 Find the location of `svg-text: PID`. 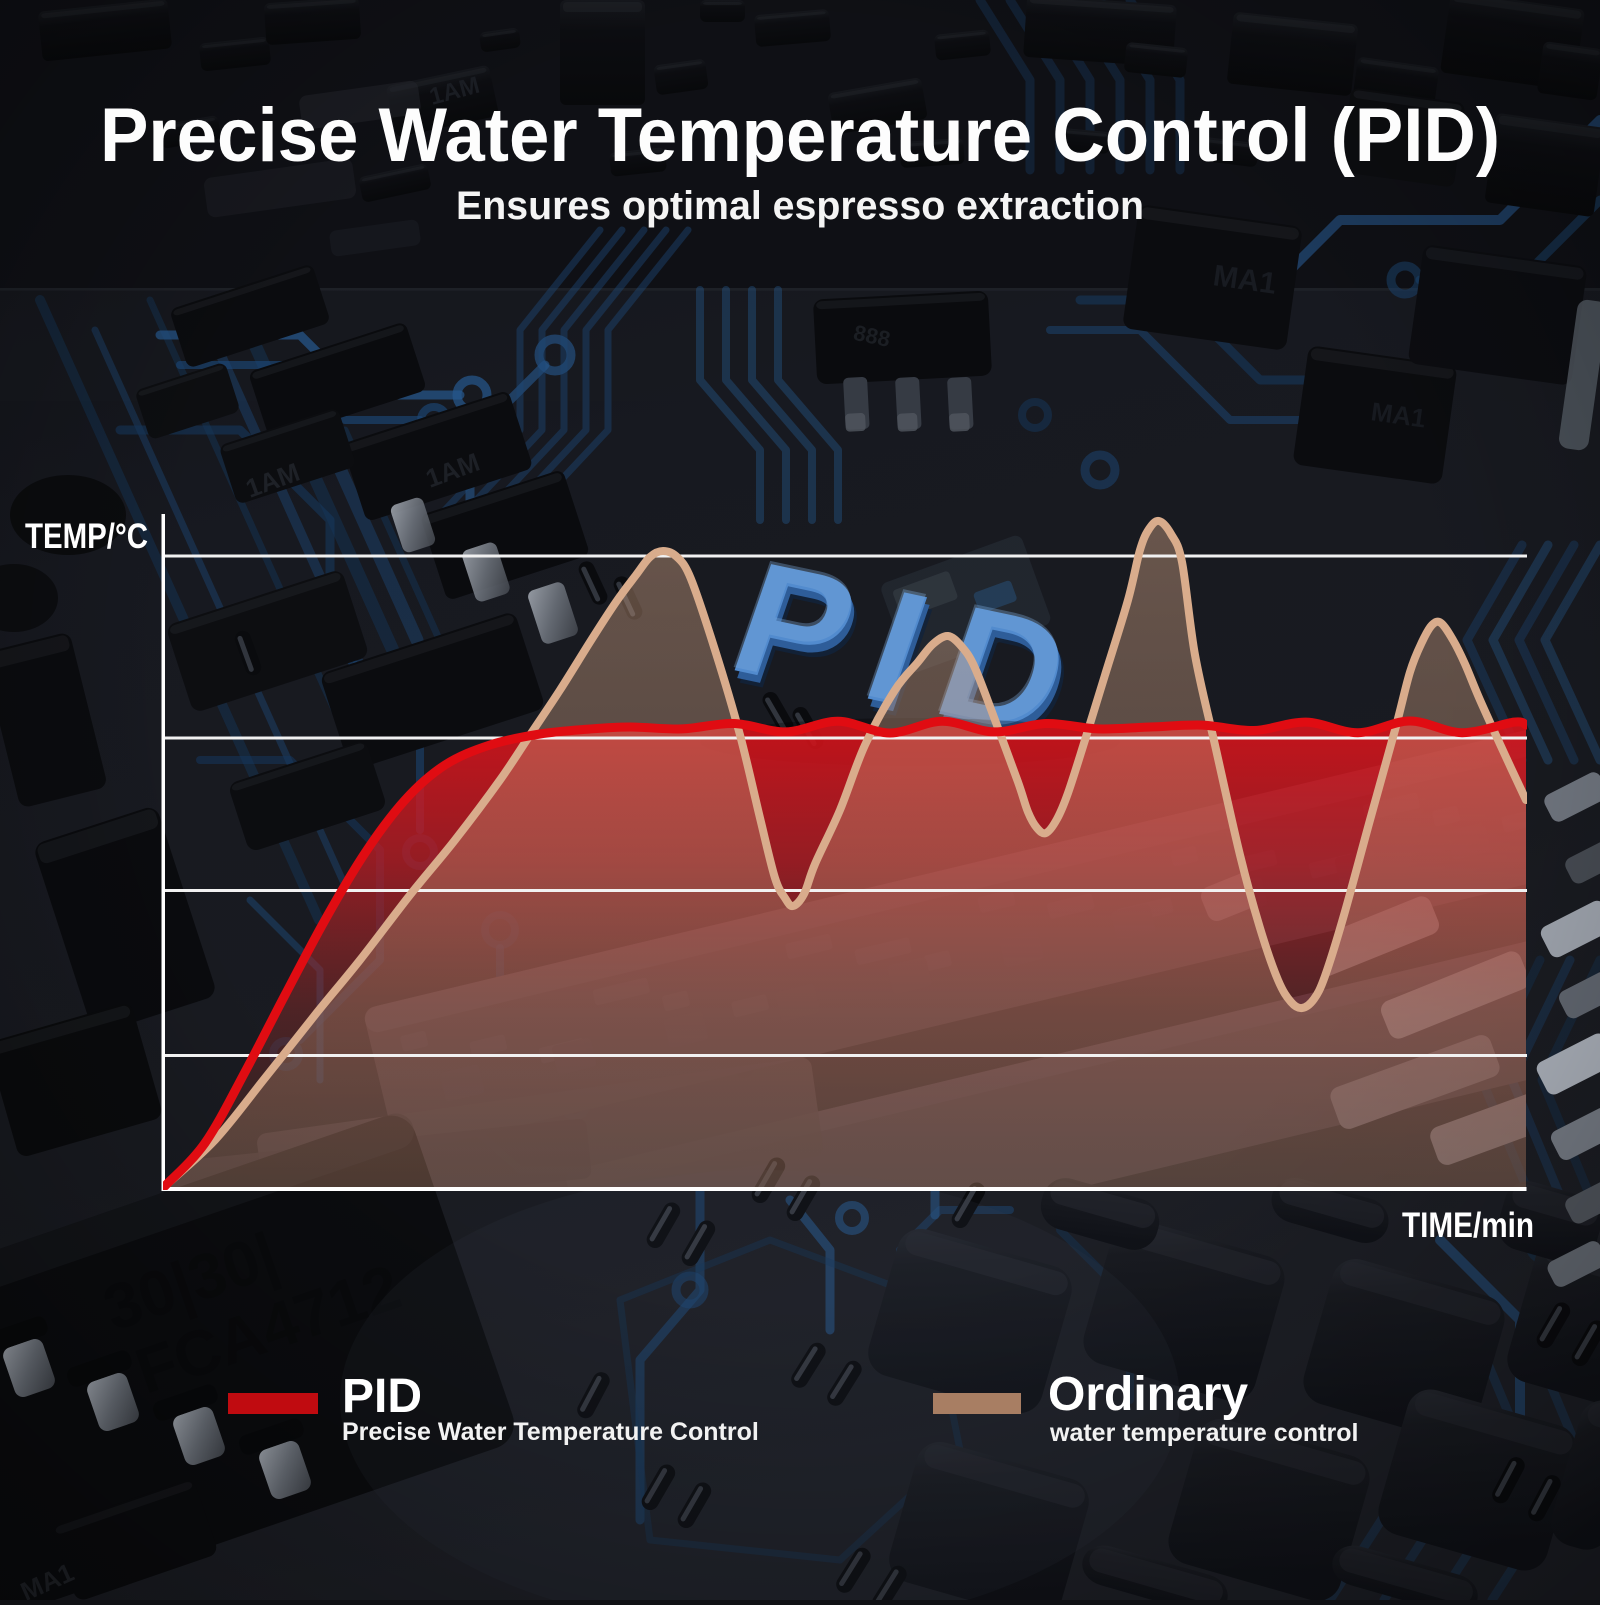

svg-text: PID is located at coordinates (382, 1396).